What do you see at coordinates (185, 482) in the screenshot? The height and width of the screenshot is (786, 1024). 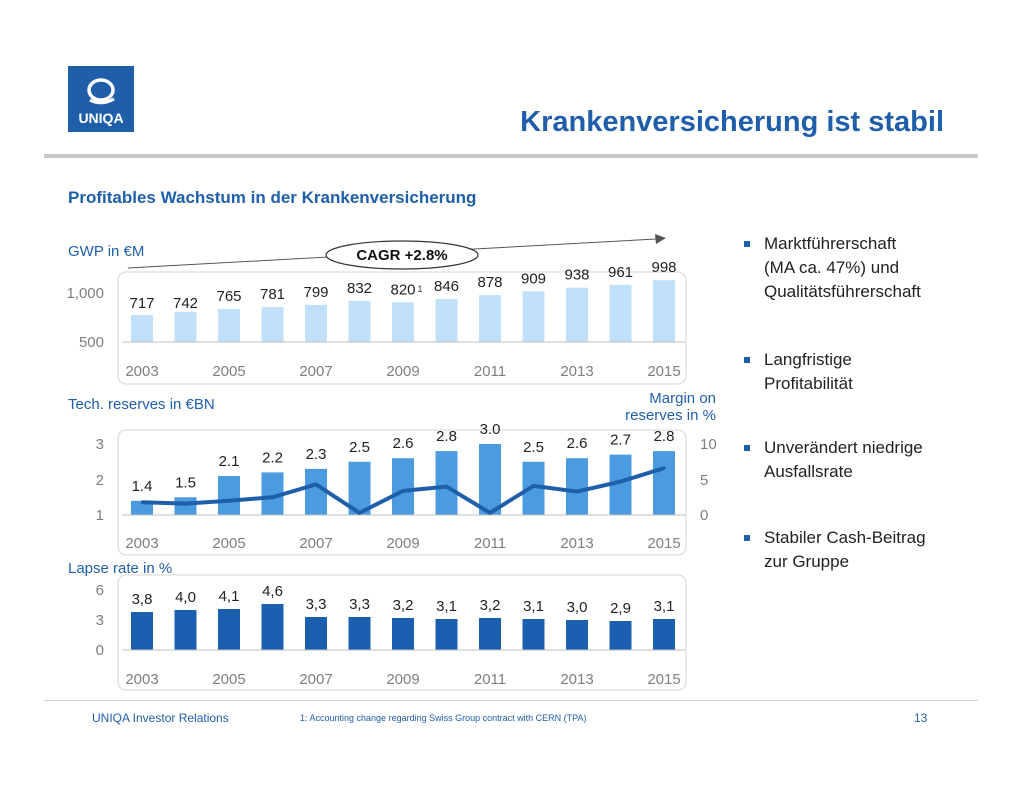 I see `data-label: 1.5` at bounding box center [185, 482].